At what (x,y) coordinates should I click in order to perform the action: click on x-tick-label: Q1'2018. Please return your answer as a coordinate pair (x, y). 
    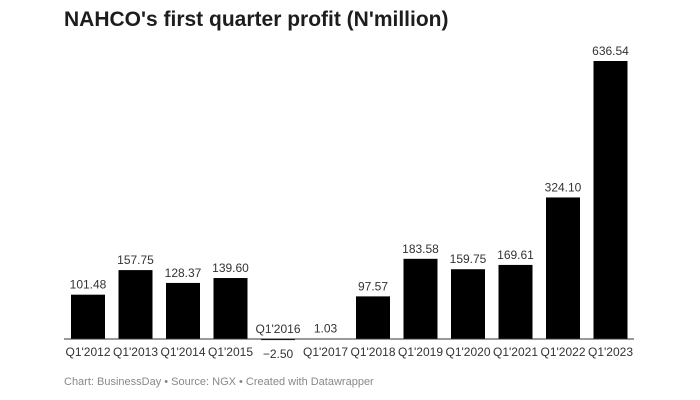
    Looking at the image, I should click on (373, 352).